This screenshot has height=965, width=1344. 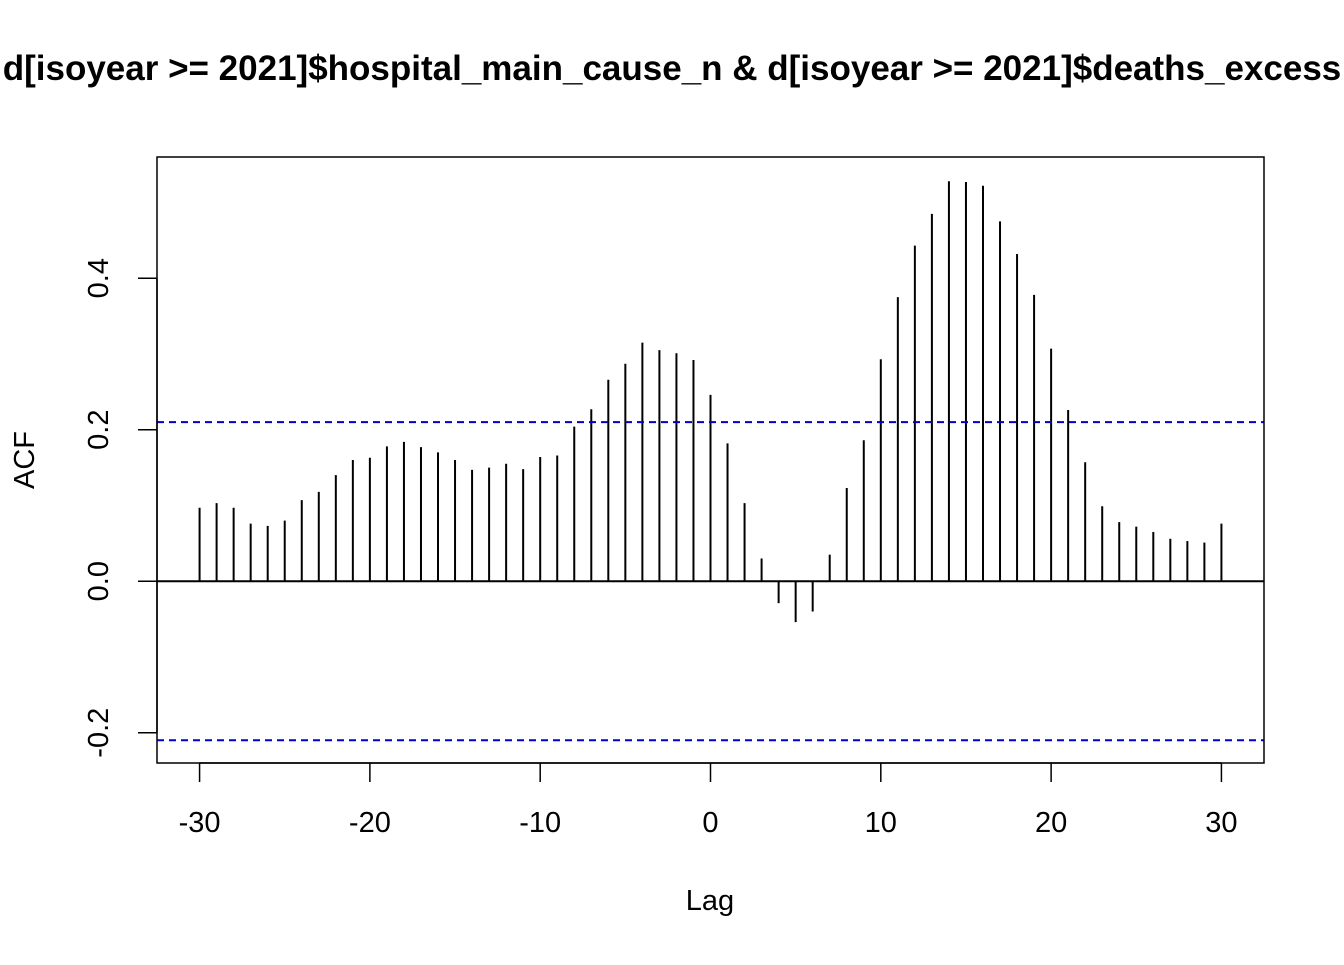 I want to click on x-tick-label: 0, so click(x=710, y=823).